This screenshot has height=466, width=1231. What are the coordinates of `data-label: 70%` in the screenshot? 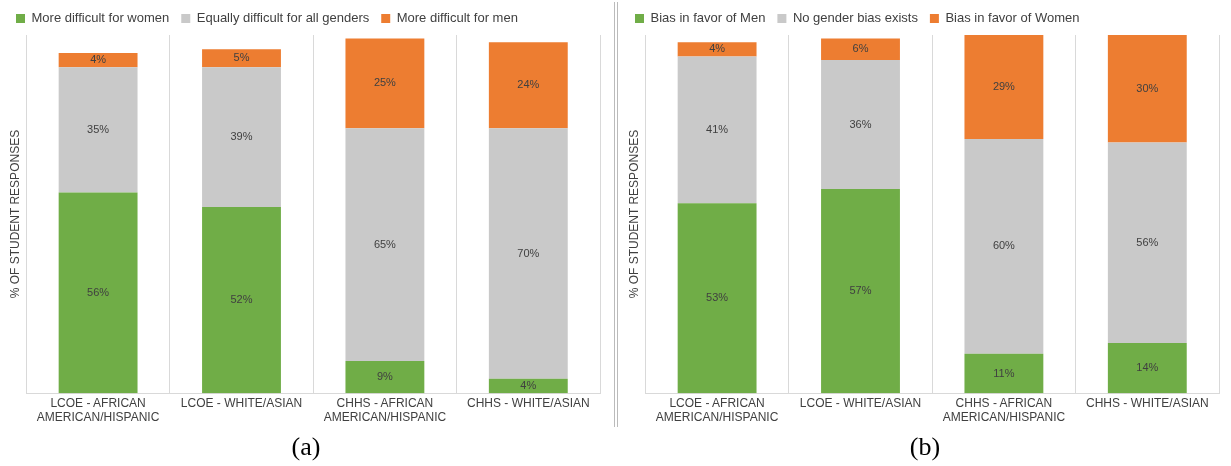 It's located at (528, 252).